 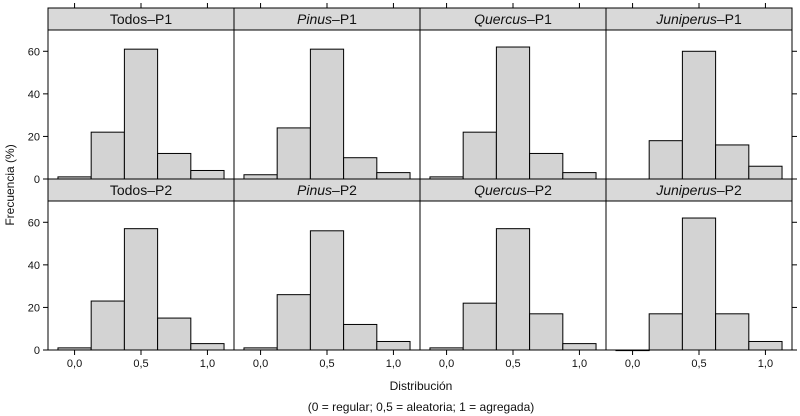 I want to click on panel: Todos–P2, so click(x=141, y=264).